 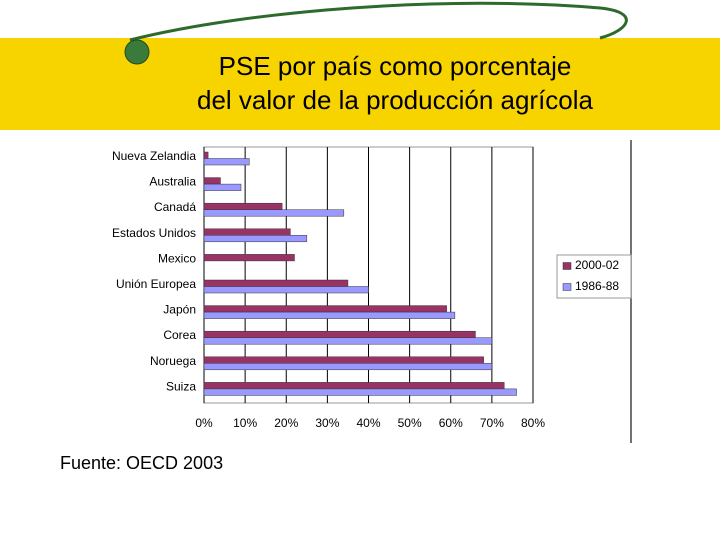 I want to click on decor-curve, so click(x=378, y=21).